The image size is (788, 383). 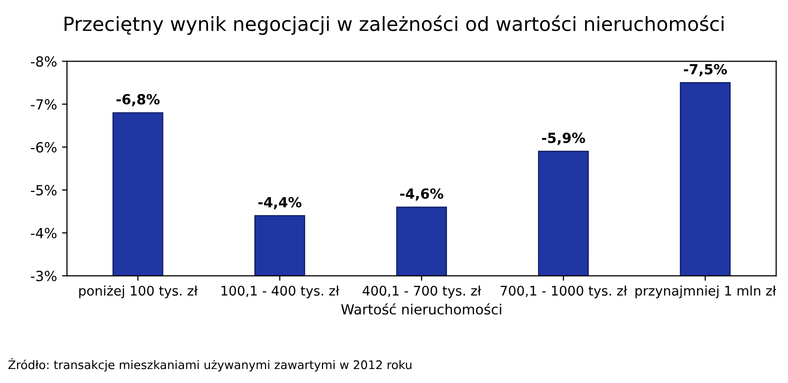 What do you see at coordinates (43, 233) in the screenshot?
I see `y-tick-label: -4%` at bounding box center [43, 233].